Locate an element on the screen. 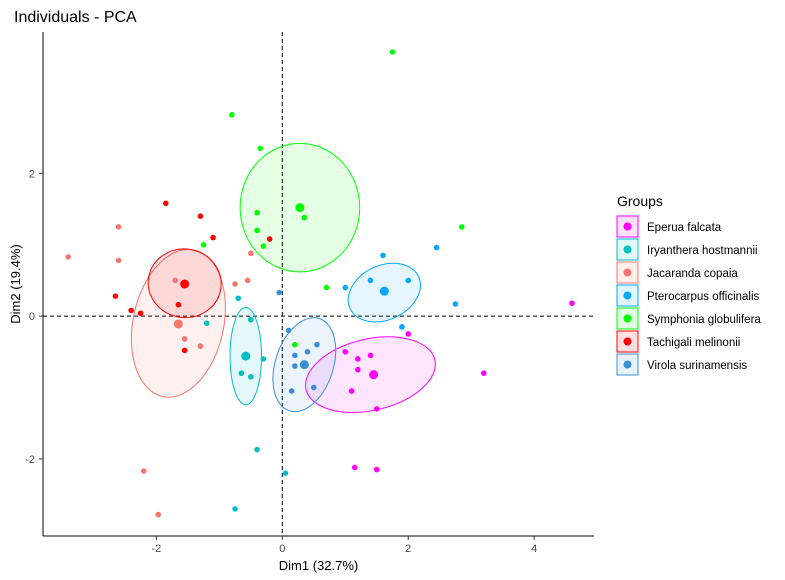 The image size is (785, 580). y-tick-label: 2 is located at coordinates (32, 174).